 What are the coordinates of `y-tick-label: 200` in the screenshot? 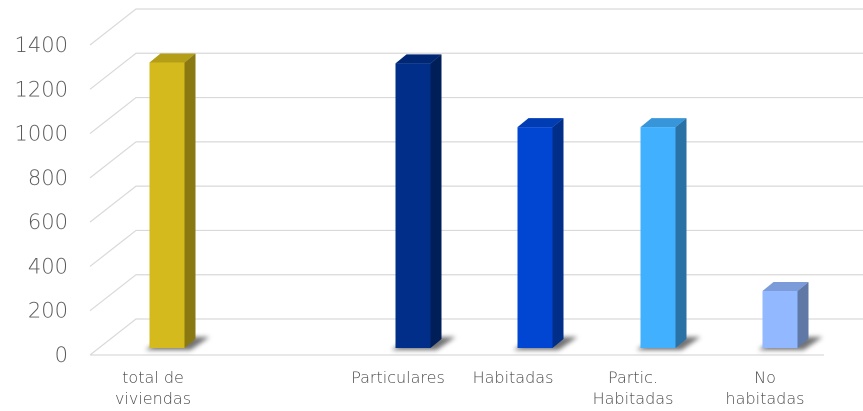 It's located at (48, 311).